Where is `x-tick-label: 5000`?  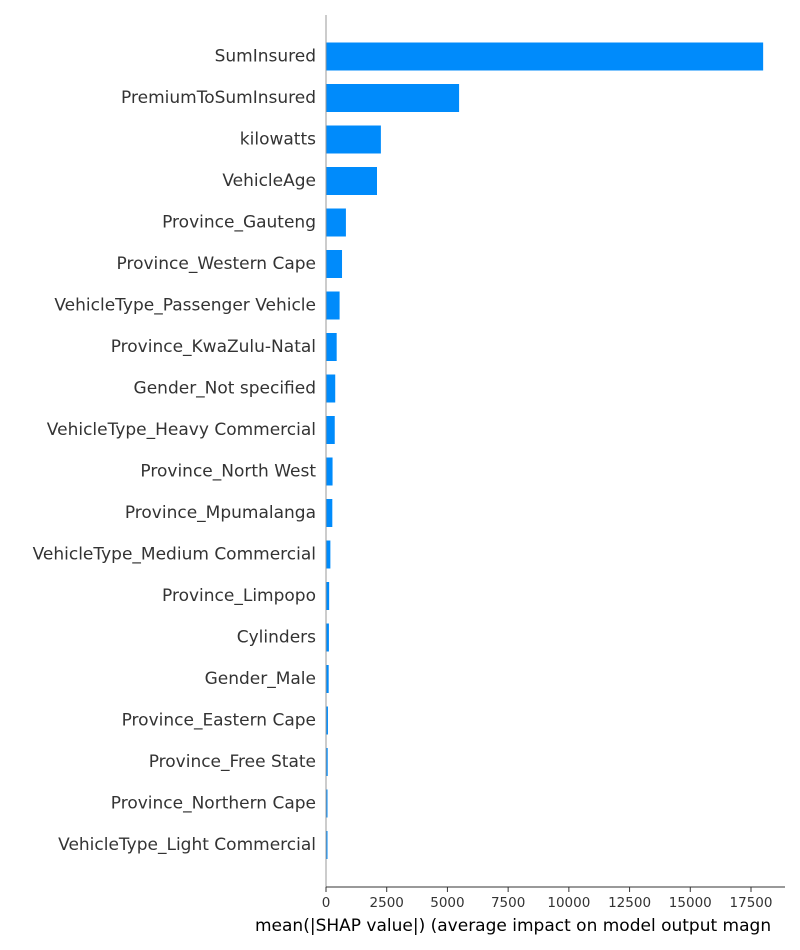
x-tick-label: 5000 is located at coordinates (447, 903).